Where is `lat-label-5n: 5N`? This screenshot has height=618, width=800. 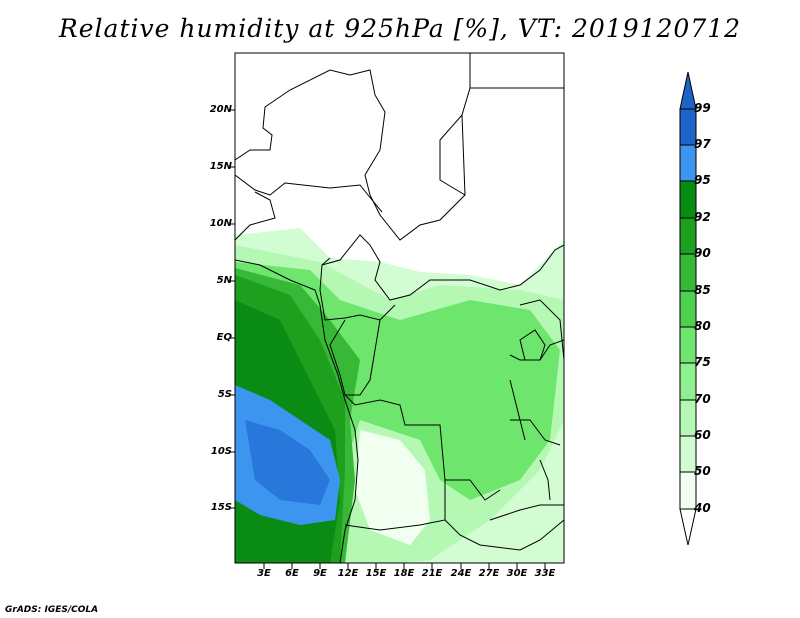
lat-label-5n: 5N is located at coordinates (224, 280).